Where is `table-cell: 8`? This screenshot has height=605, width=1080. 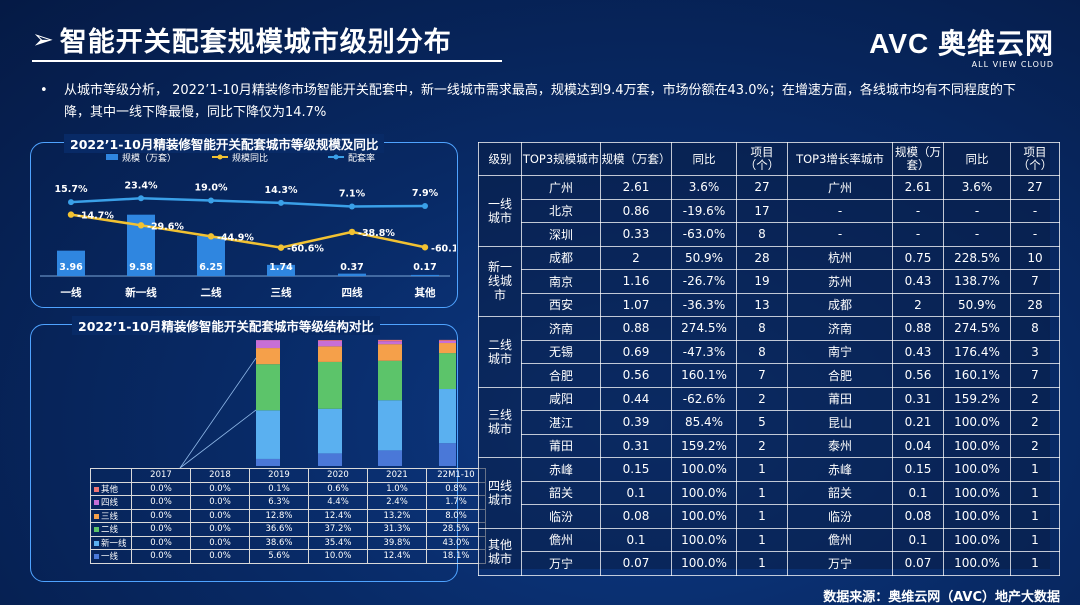
table-cell: 8 is located at coordinates (762, 234).